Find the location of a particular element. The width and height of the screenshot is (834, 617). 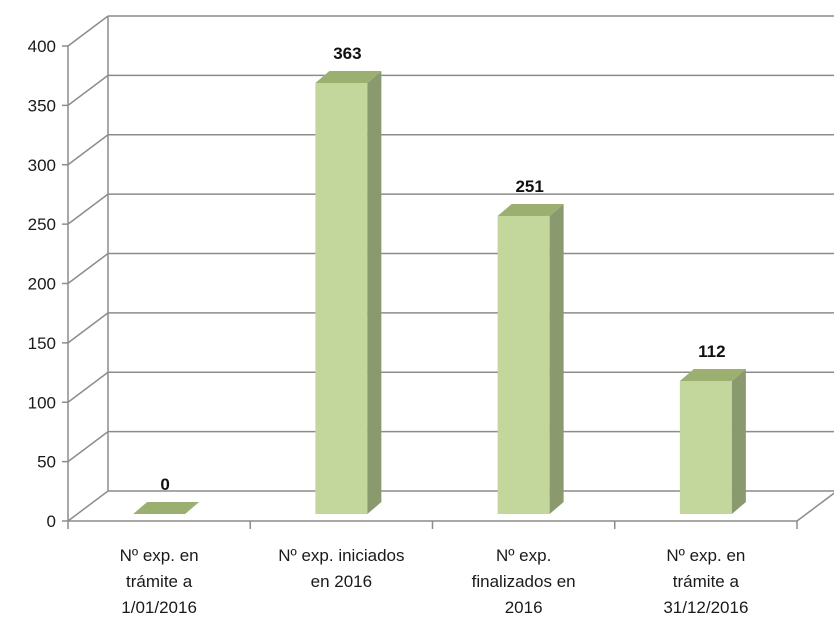

y-tick-label: 50 is located at coordinates (46, 462).